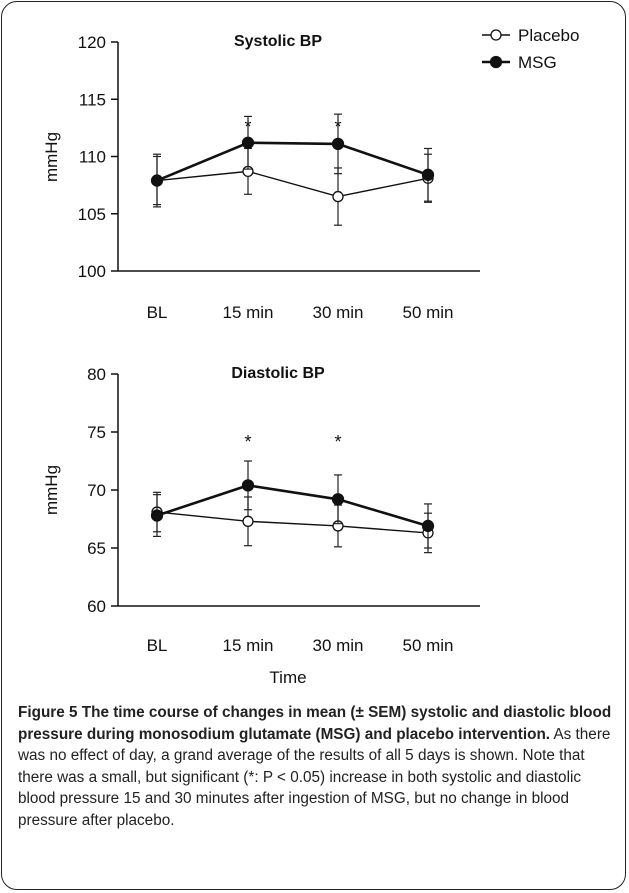 This screenshot has width=629, height=893. I want to click on chart-1-legend-msg-label: MSG, so click(537, 62).